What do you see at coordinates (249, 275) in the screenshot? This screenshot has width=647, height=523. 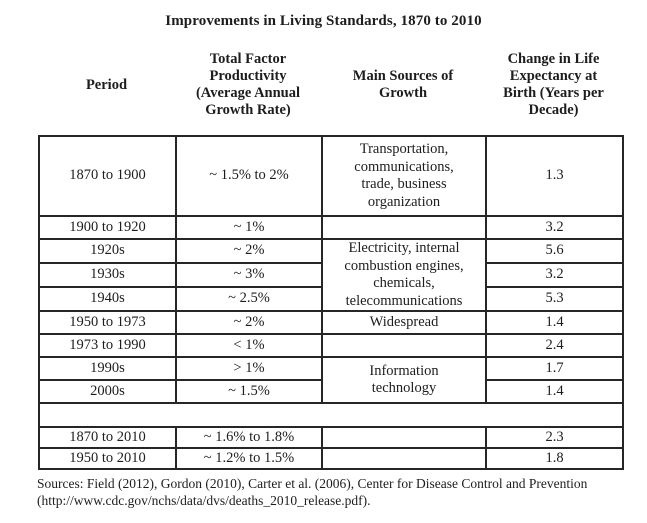 I see `tfp-cell: ~ 3%` at bounding box center [249, 275].